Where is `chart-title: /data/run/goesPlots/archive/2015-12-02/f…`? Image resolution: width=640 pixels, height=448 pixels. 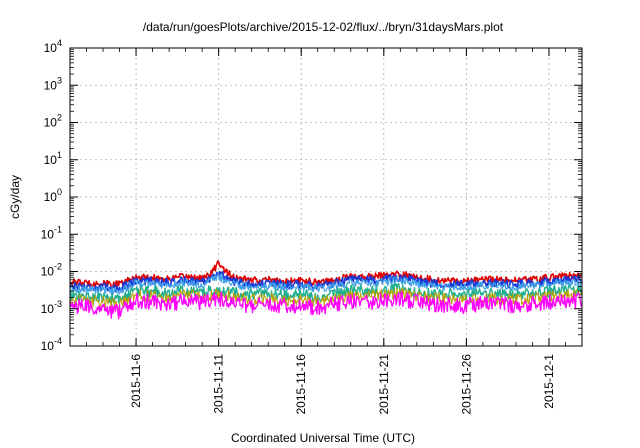 chart-title: /data/run/goesPlots/archive/2015-12-02/f… is located at coordinates (323, 27).